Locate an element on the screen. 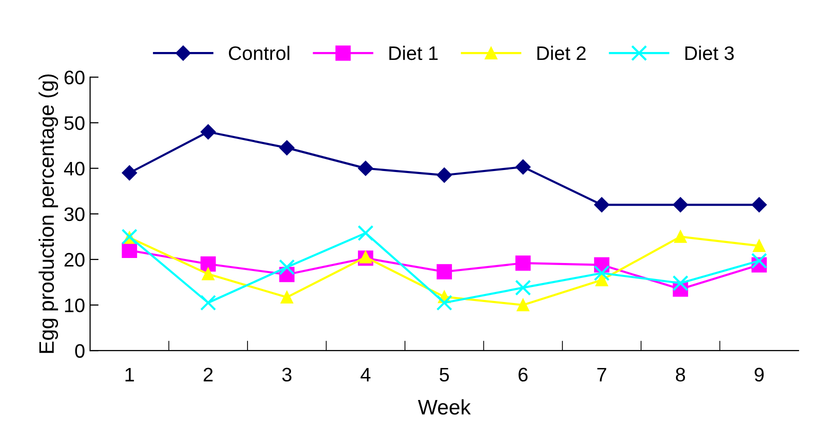 Image resolution: width=819 pixels, height=441 pixels. legend-label: Diet 2 is located at coordinates (561, 53).